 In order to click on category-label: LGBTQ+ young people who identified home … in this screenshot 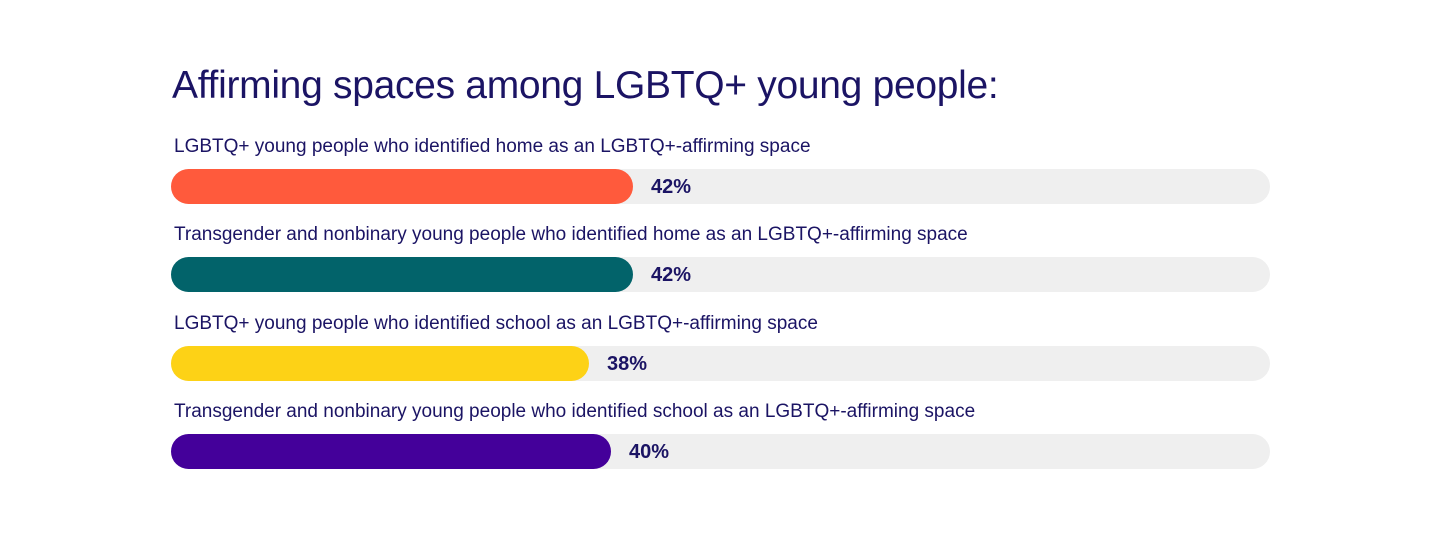, I will do `click(492, 146)`.